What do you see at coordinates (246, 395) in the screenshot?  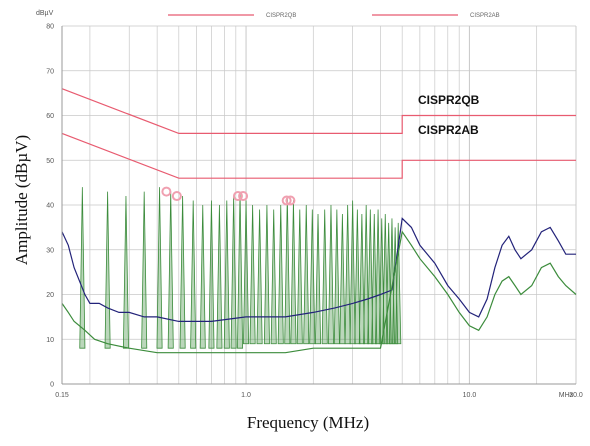 I see `x-tick-label: 1.0` at bounding box center [246, 395].